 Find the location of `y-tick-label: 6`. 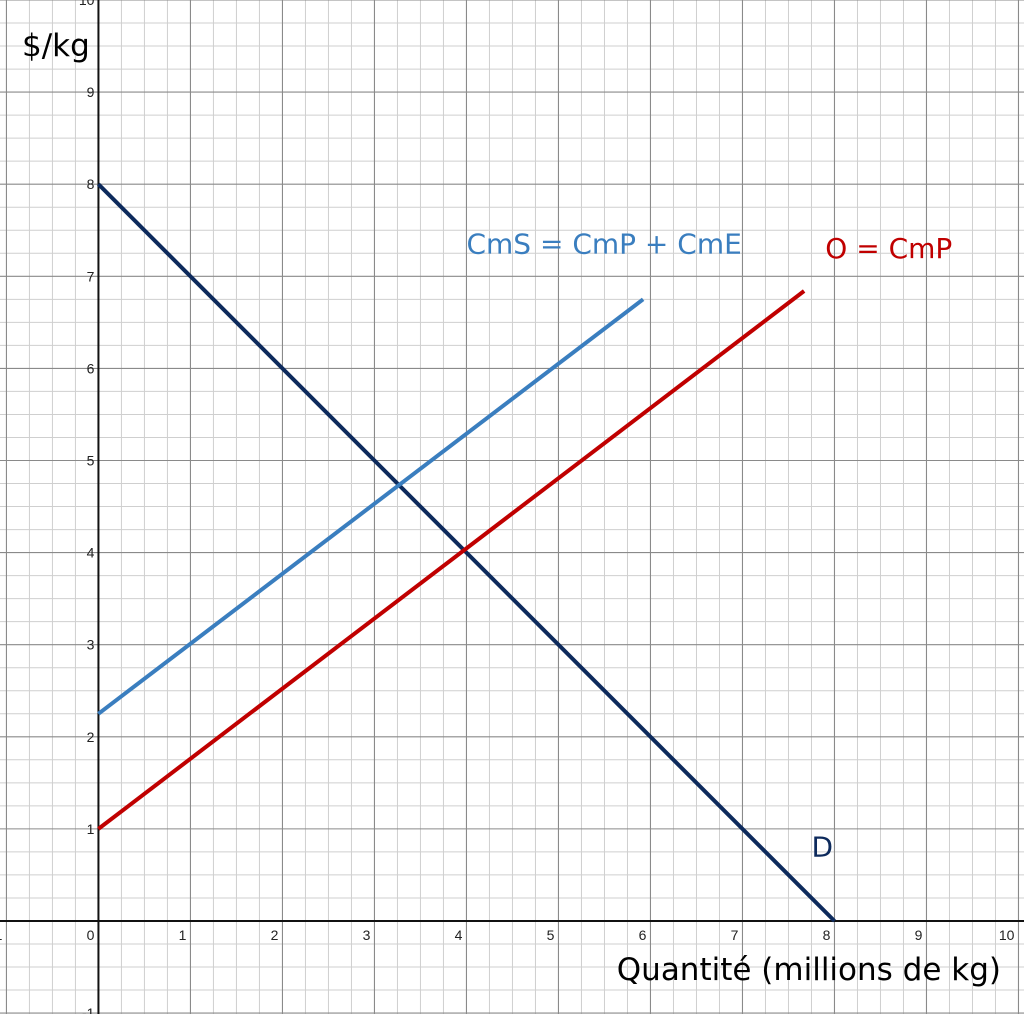

y-tick-label: 6 is located at coordinates (91, 368).